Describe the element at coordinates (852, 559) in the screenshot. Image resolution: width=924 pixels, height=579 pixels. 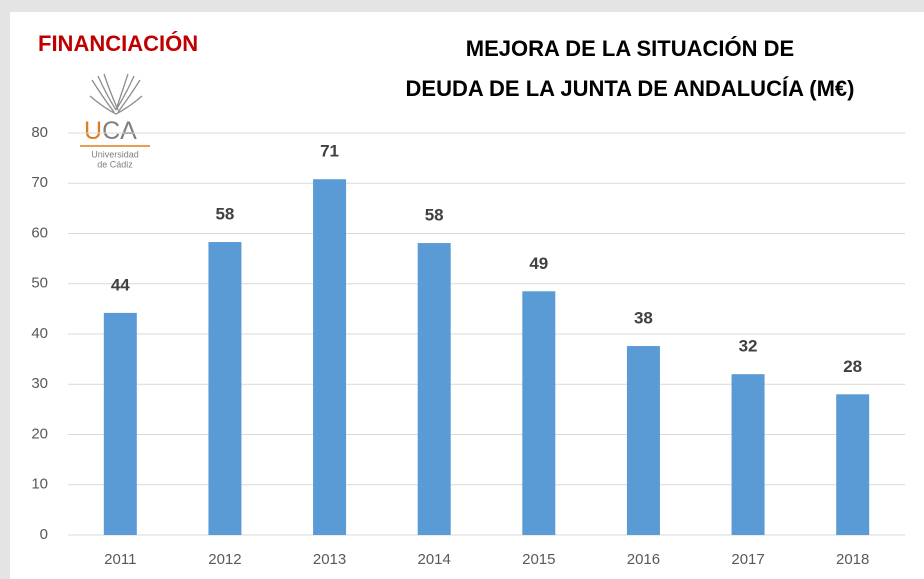
I see `x-tick-label: 2018` at that location.